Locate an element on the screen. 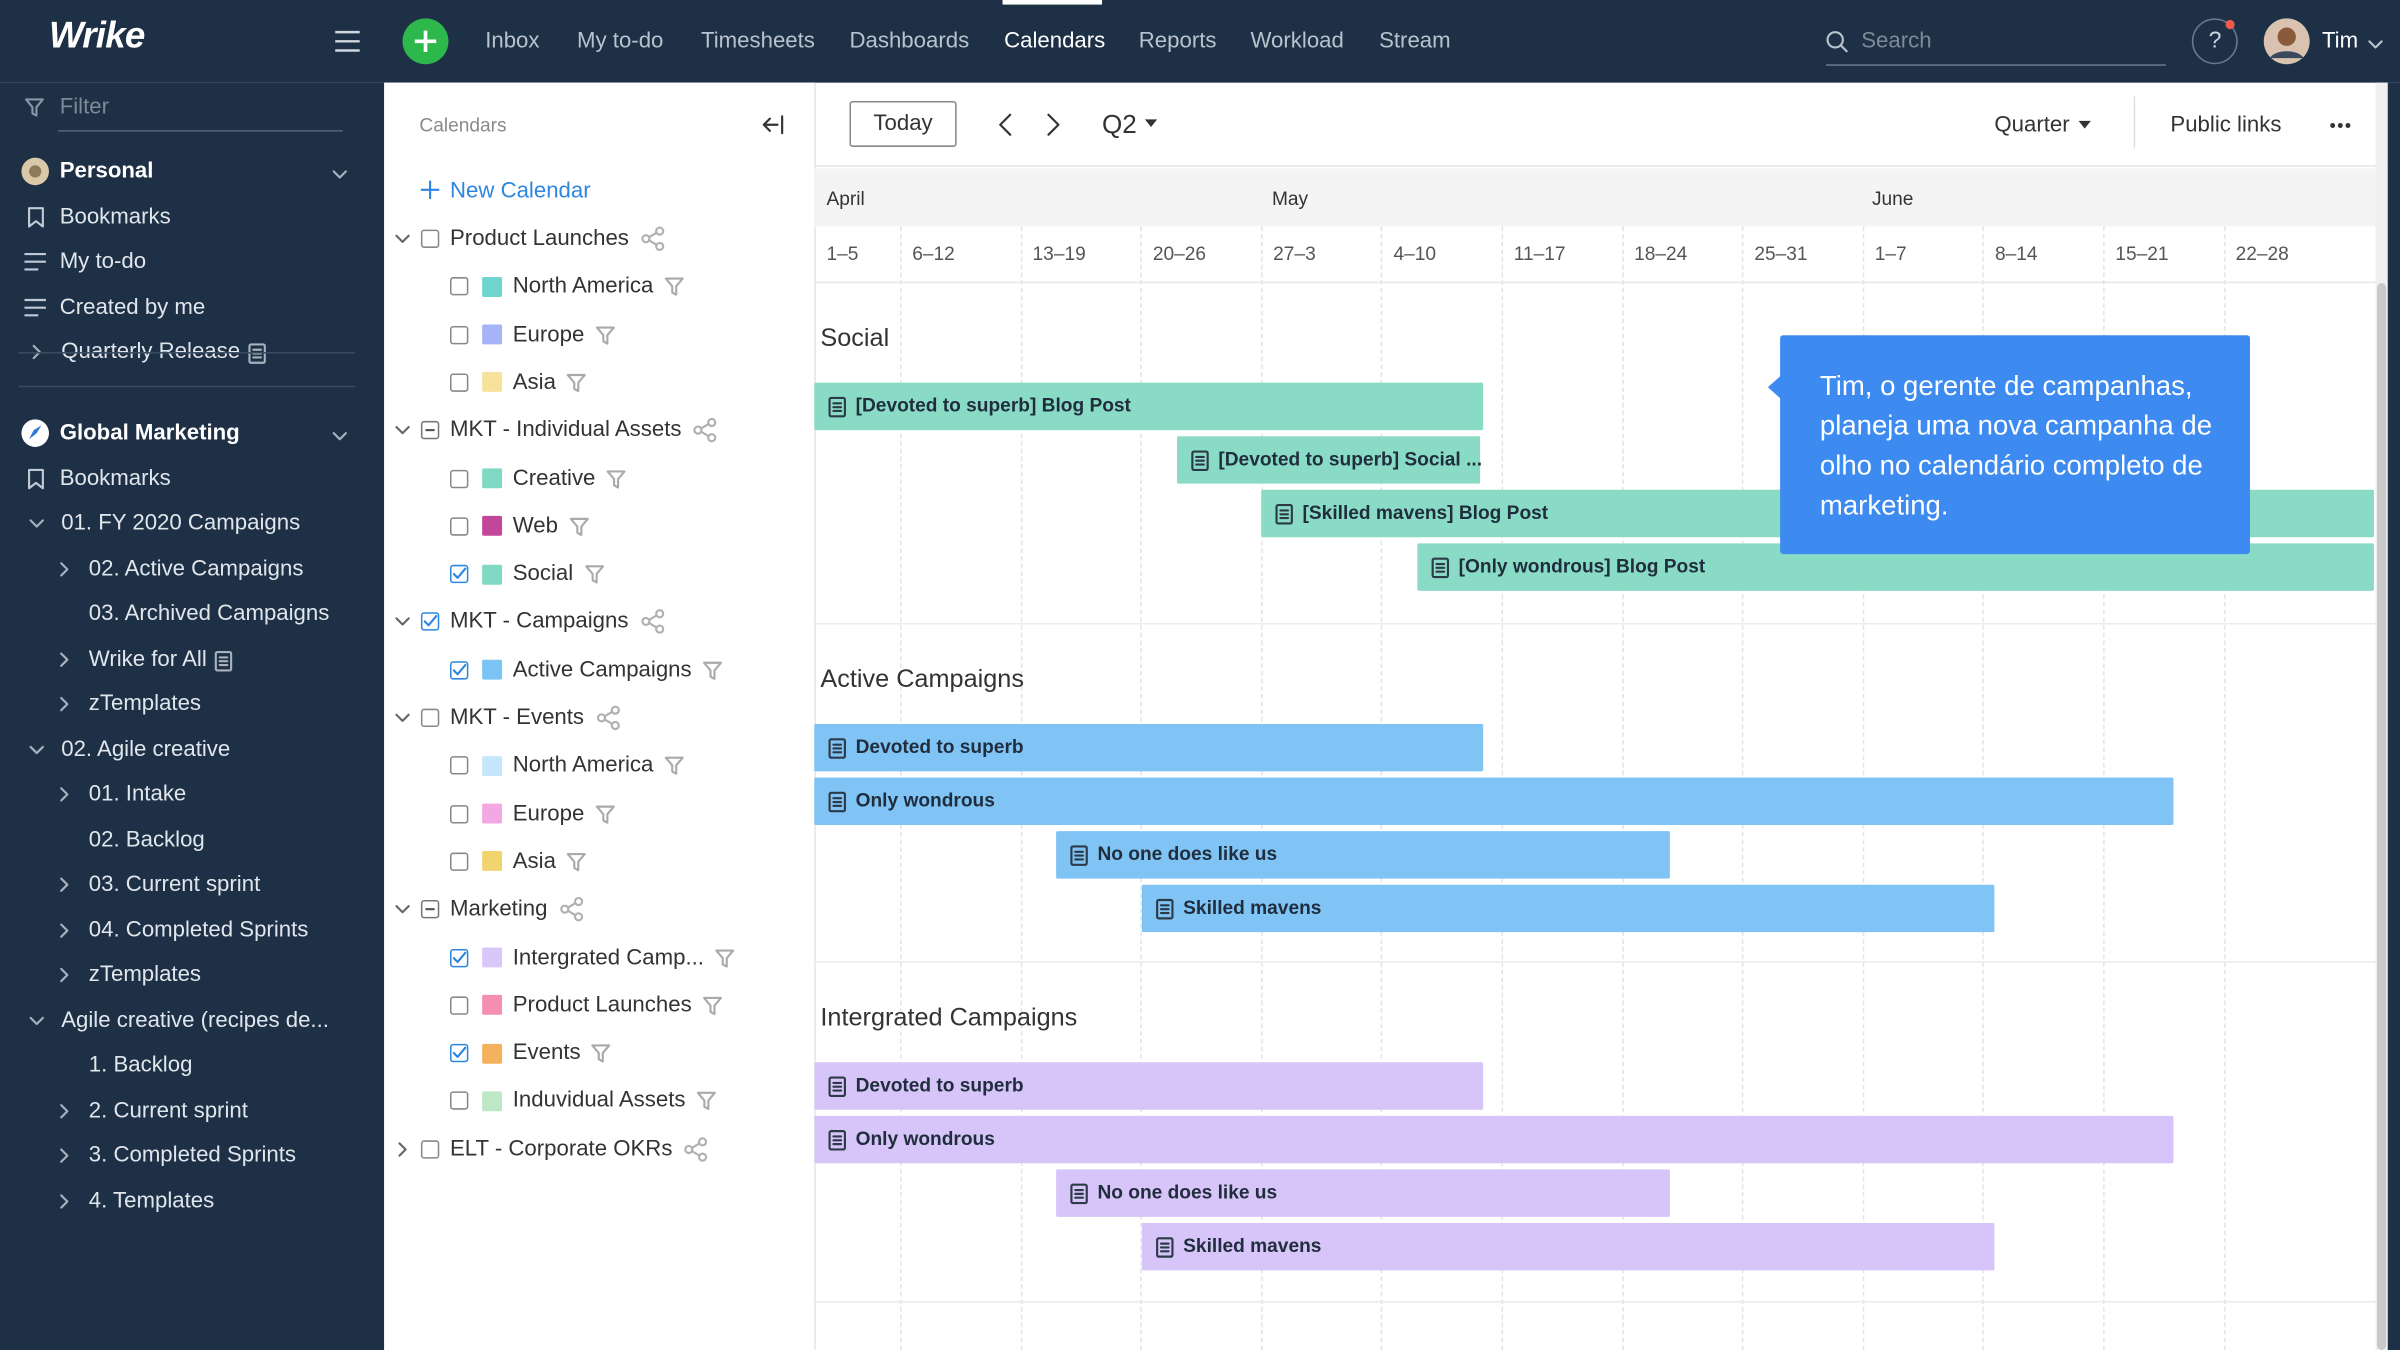 The height and width of the screenshot is (1350, 2400). calendar-item: Creative is located at coordinates (554, 478).